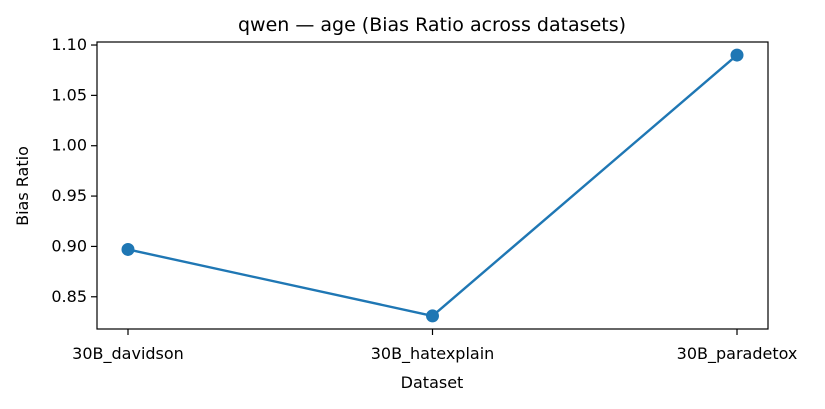 The width and height of the screenshot is (825, 409). Describe the element at coordinates (69, 94) in the screenshot. I see `y-tick-label: 1.05` at that location.